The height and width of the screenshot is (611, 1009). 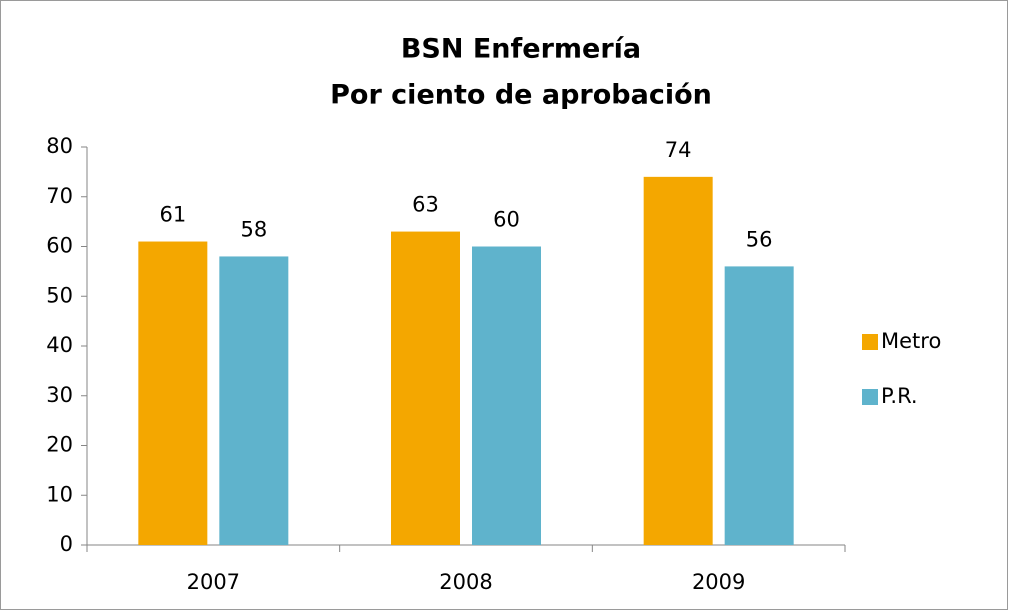 What do you see at coordinates (521, 49) in the screenshot?
I see `chart-title: BSN Enfermería` at bounding box center [521, 49].